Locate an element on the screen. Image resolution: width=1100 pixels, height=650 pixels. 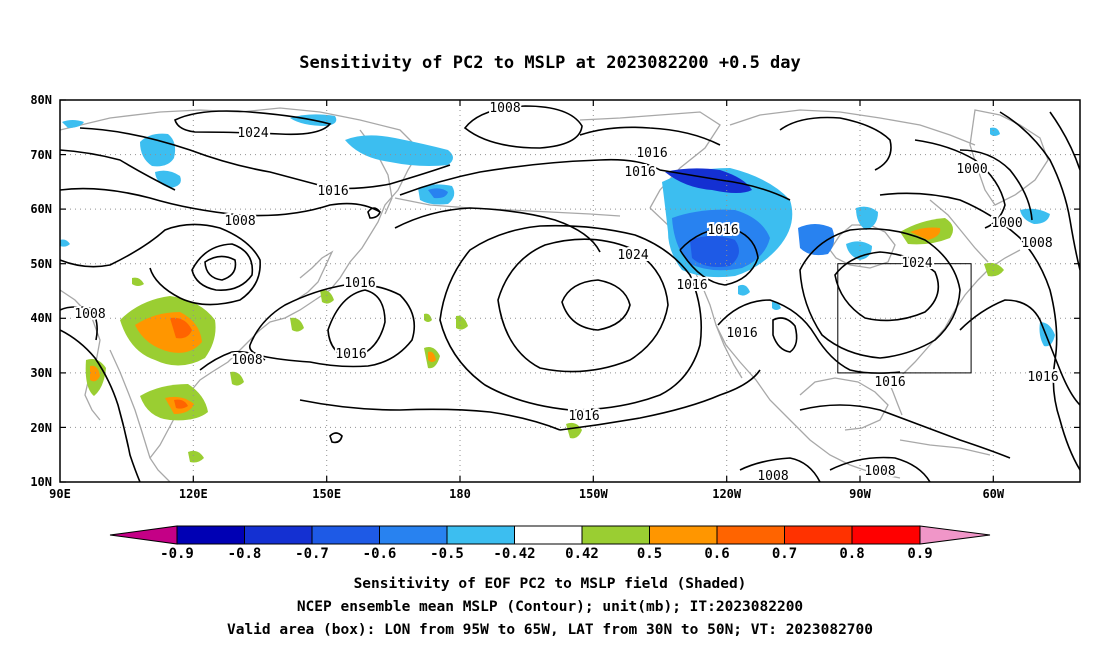
contour-label-1016-west-pacific-b: 1016 is located at coordinates (350, 354).